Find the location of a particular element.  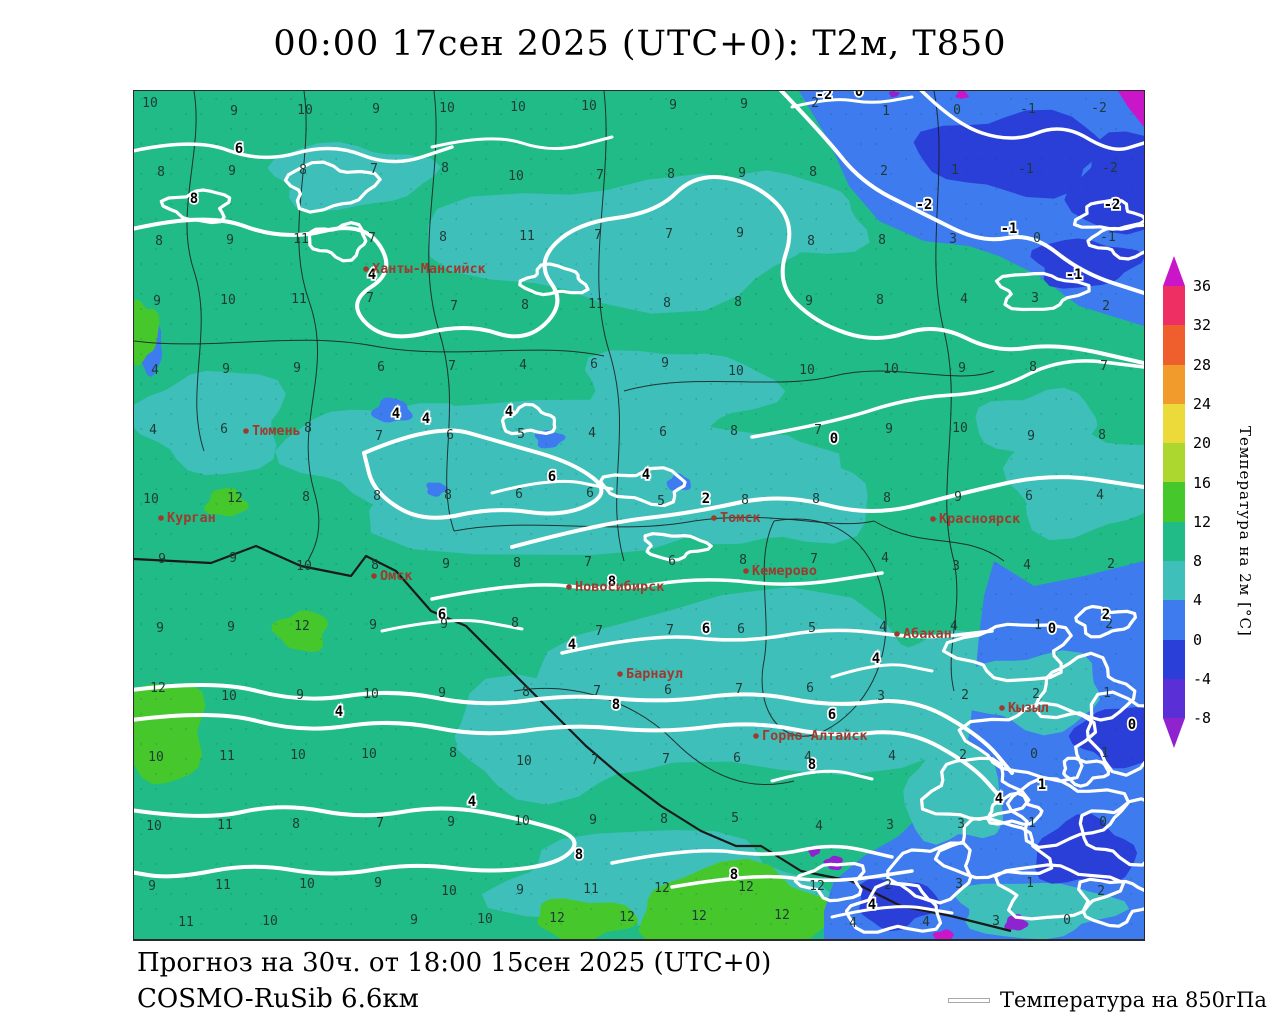

corner-extreme-patch is located at coordinates (1131, 109).